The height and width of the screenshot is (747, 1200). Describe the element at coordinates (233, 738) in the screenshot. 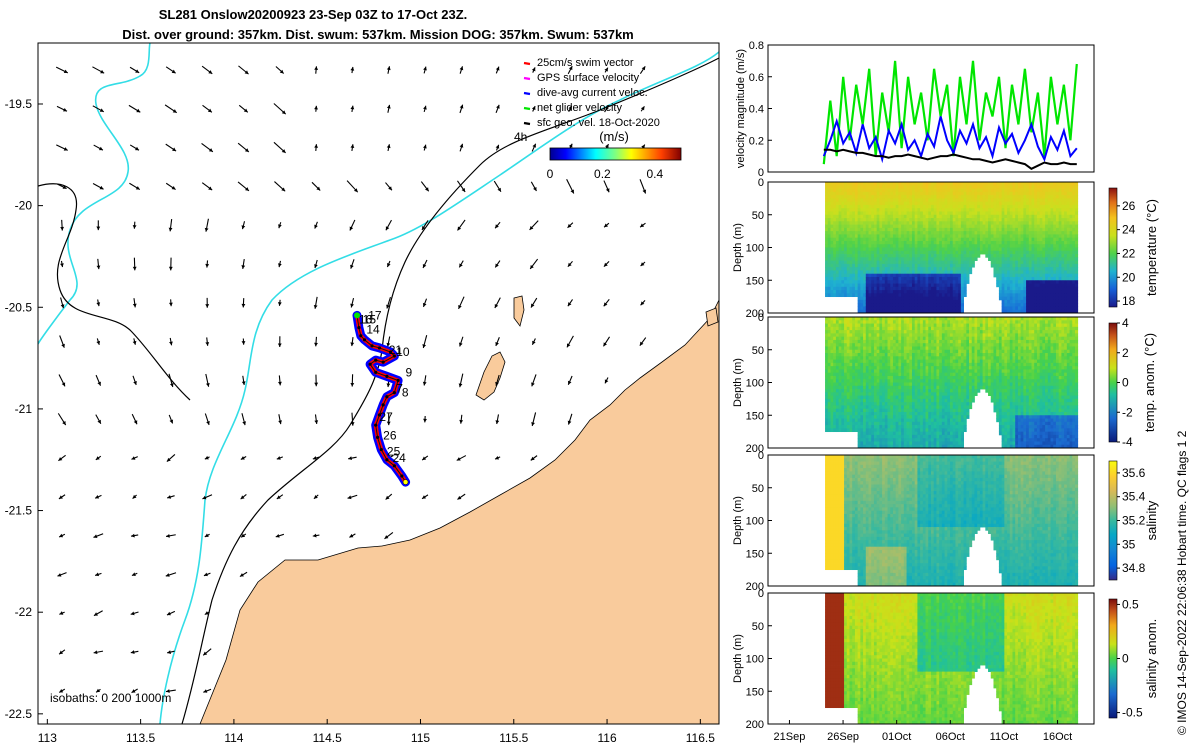

I see `map-x-tick-label: 114` at that location.